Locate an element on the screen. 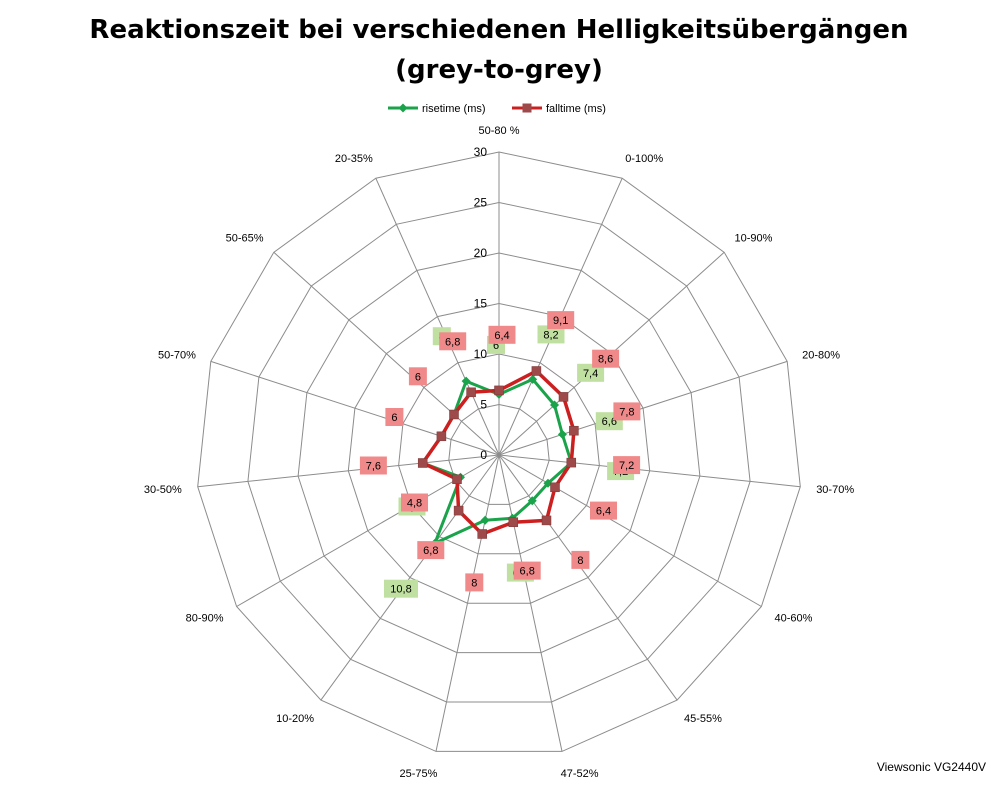 Image resolution: width=998 pixels, height=786 pixels. radial-tick-label: 15 is located at coordinates (481, 304).